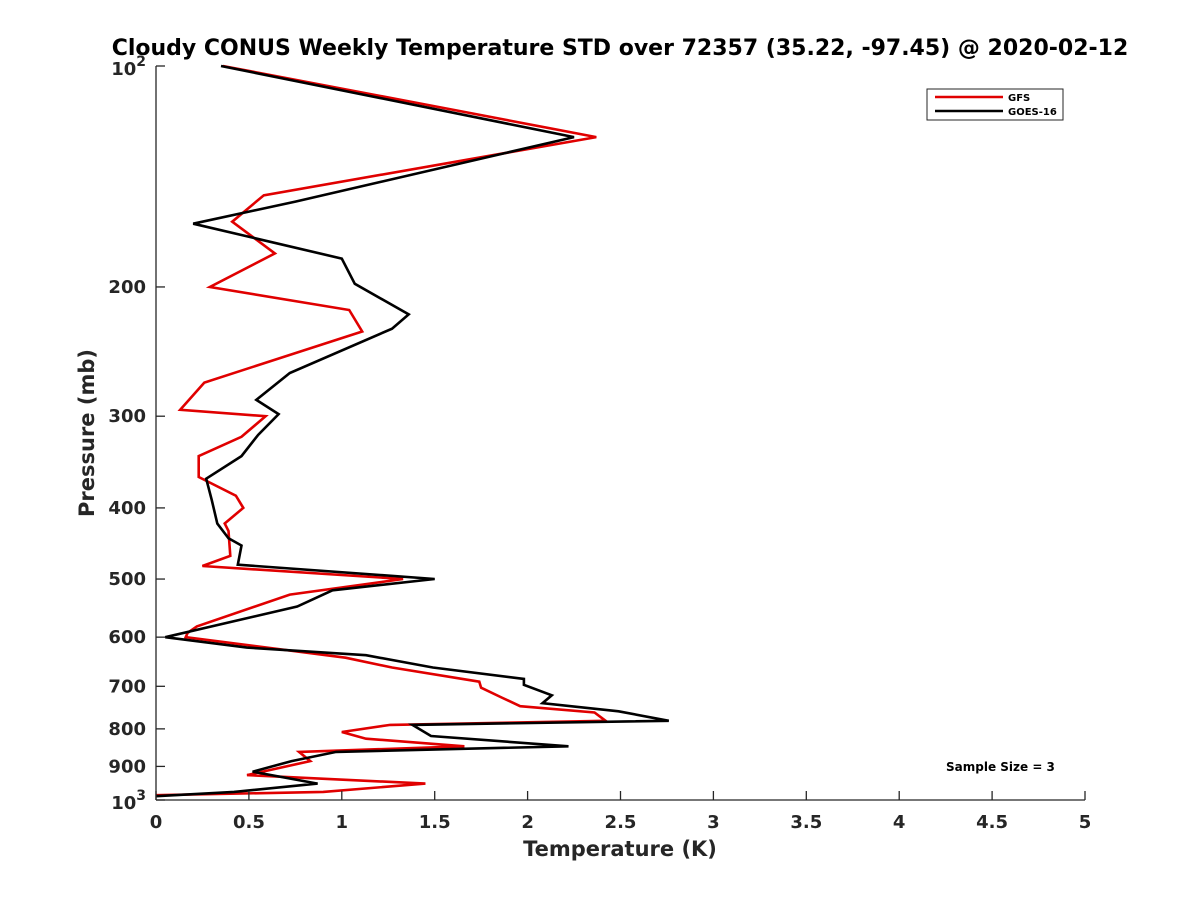 This screenshot has width=1200, height=900. Describe the element at coordinates (127, 637) in the screenshot. I see `y-tick-label: 600` at that location.